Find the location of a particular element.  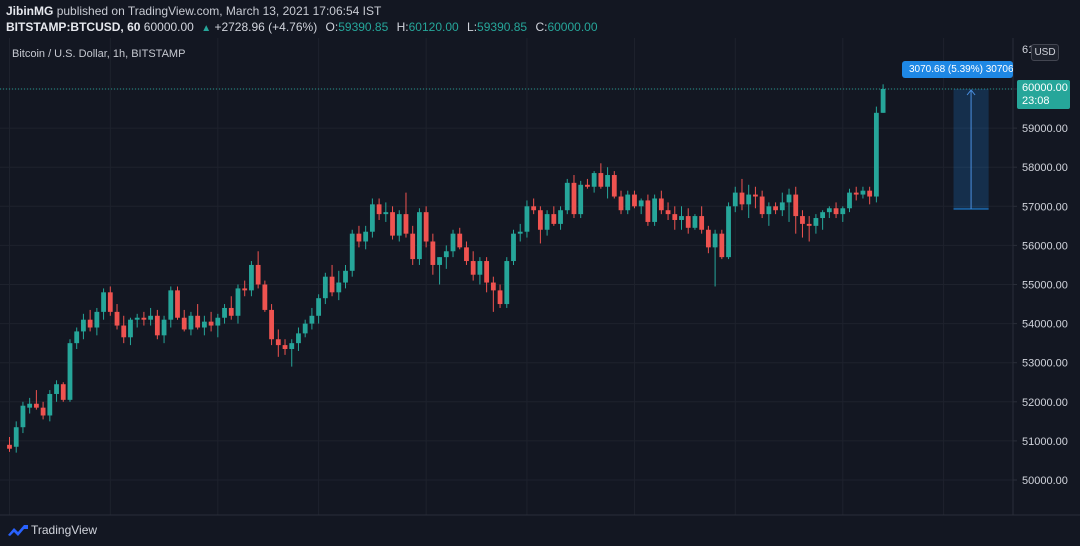

last-price-tag: 60000.00 23:08 is located at coordinates (1043, 94).